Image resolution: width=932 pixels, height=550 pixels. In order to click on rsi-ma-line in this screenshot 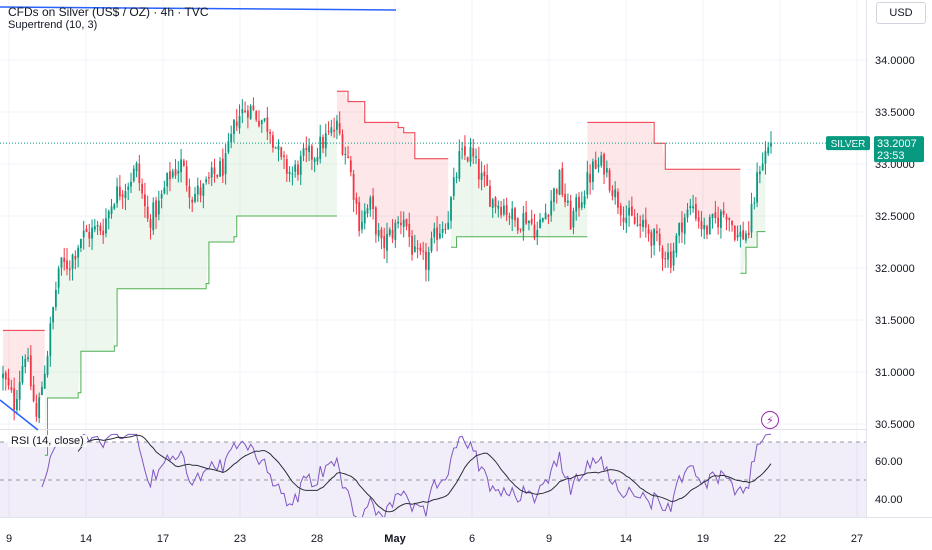, I will do `click(424, 473)`.